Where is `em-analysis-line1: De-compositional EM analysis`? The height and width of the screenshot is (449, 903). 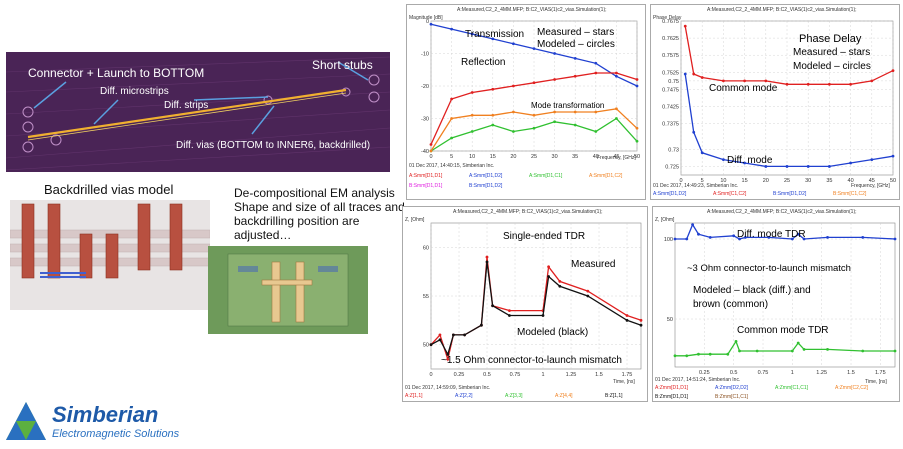 em-analysis-line1: De-compositional EM analysis is located at coordinates (314, 193).